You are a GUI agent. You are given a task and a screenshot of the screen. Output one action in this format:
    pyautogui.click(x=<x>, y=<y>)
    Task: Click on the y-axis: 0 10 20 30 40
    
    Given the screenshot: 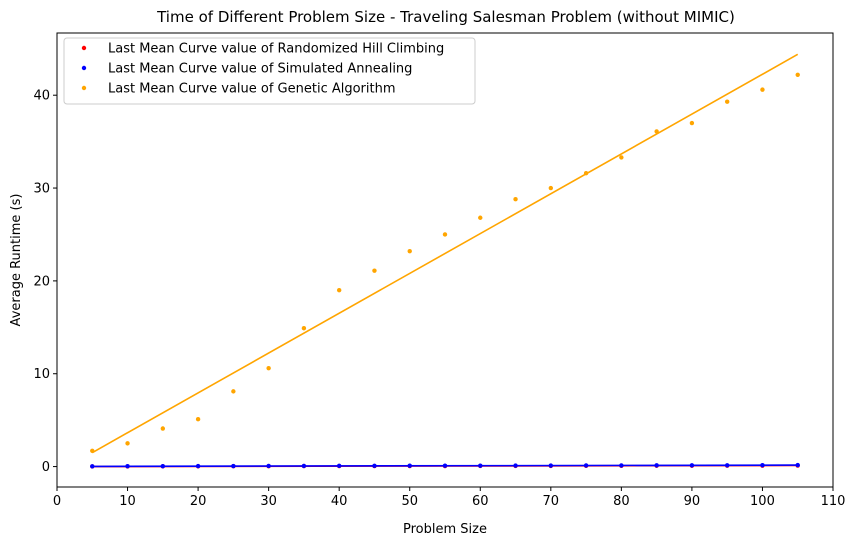 What is the action you would take?
    pyautogui.click(x=45, y=282)
    